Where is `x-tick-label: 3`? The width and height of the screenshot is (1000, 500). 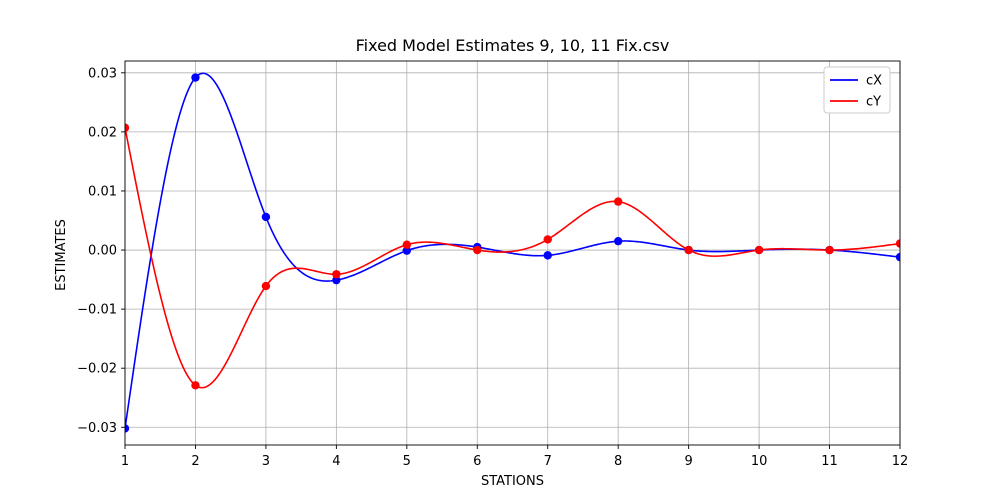 x-tick-label: 3 is located at coordinates (266, 461).